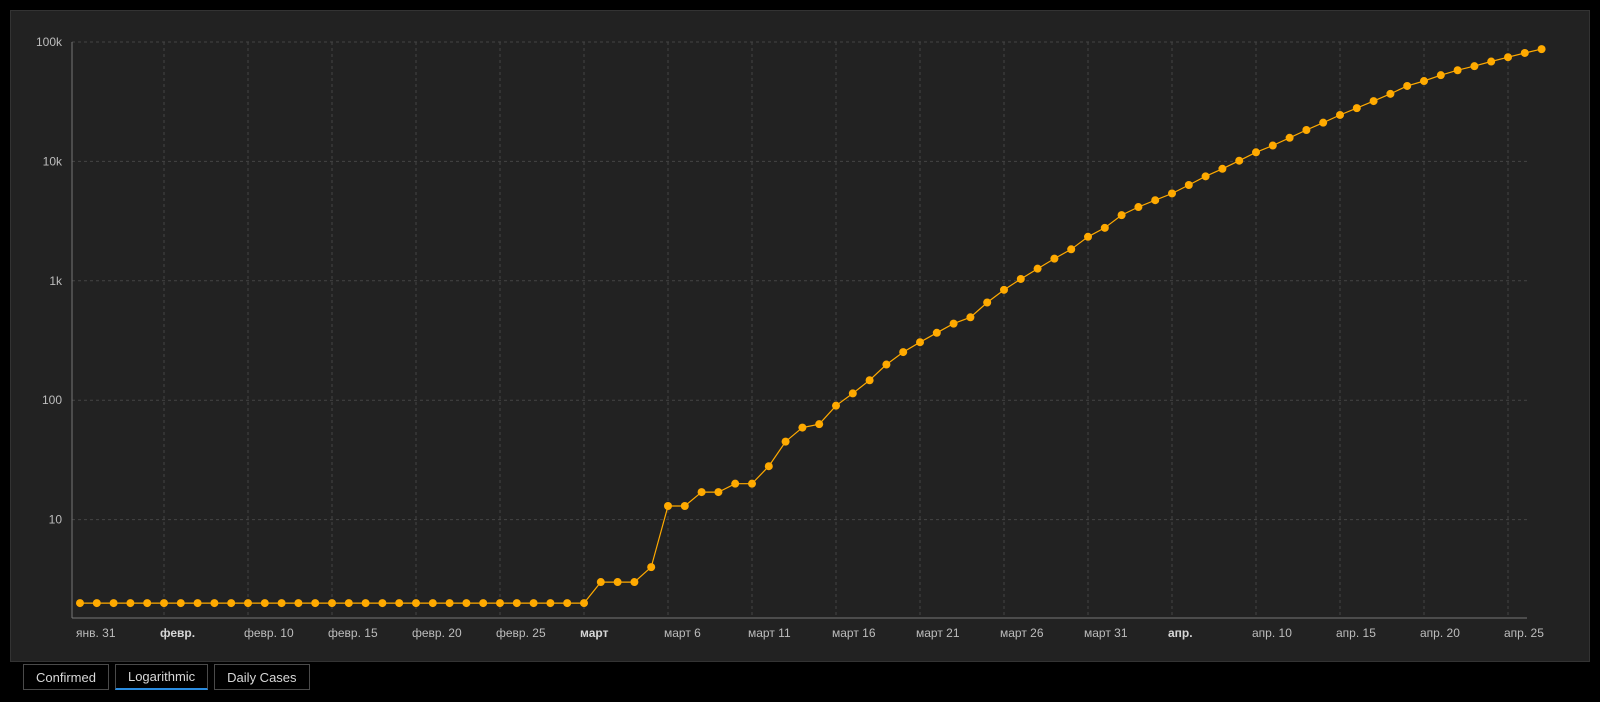  What do you see at coordinates (1440, 633) in the screenshot?
I see `x-tick-label: апр. 20` at bounding box center [1440, 633].